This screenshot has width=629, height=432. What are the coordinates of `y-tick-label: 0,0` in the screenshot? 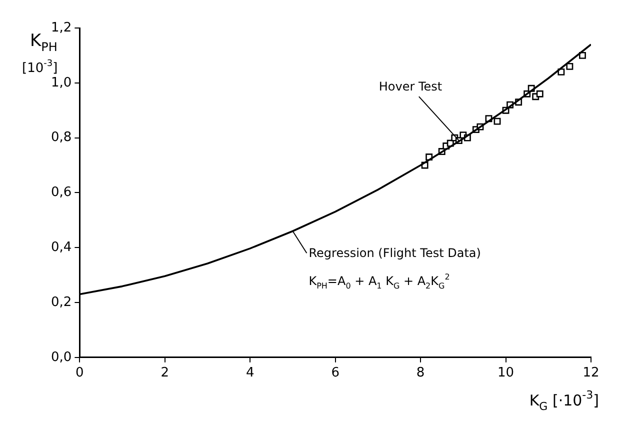 It's located at (61, 357).